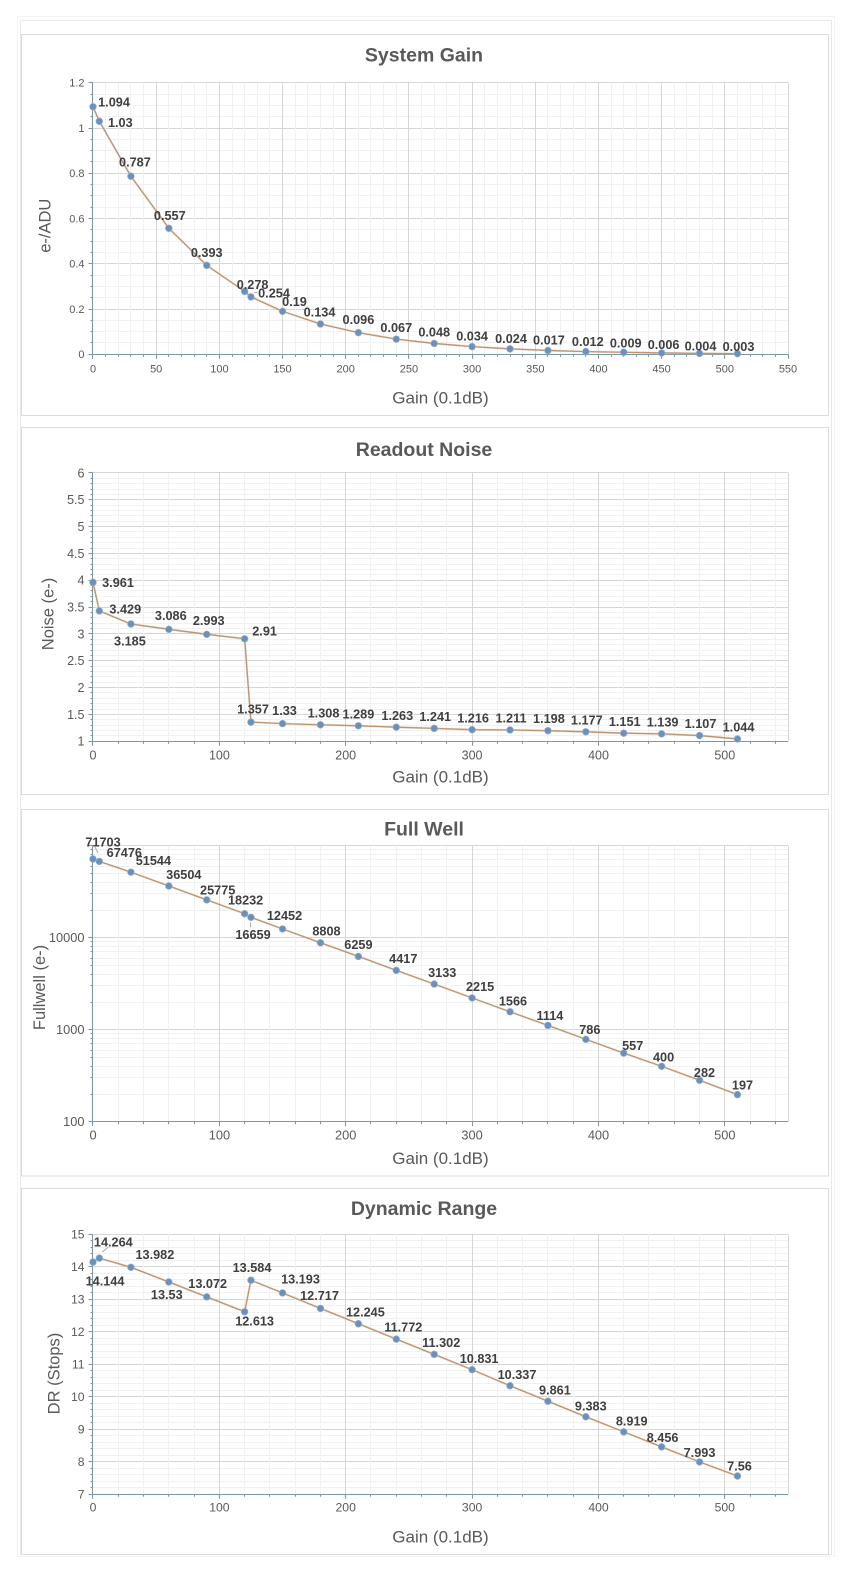 The image size is (849, 1581). I want to click on svg-text: 8808, so click(326, 931).